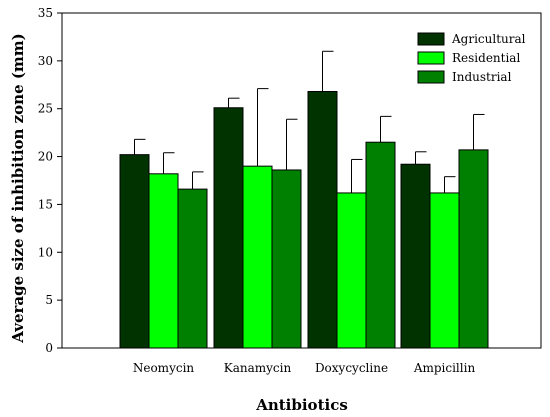 The height and width of the screenshot is (417, 550). What do you see at coordinates (486, 58) in the screenshot?
I see `legend-label: Residential` at bounding box center [486, 58].